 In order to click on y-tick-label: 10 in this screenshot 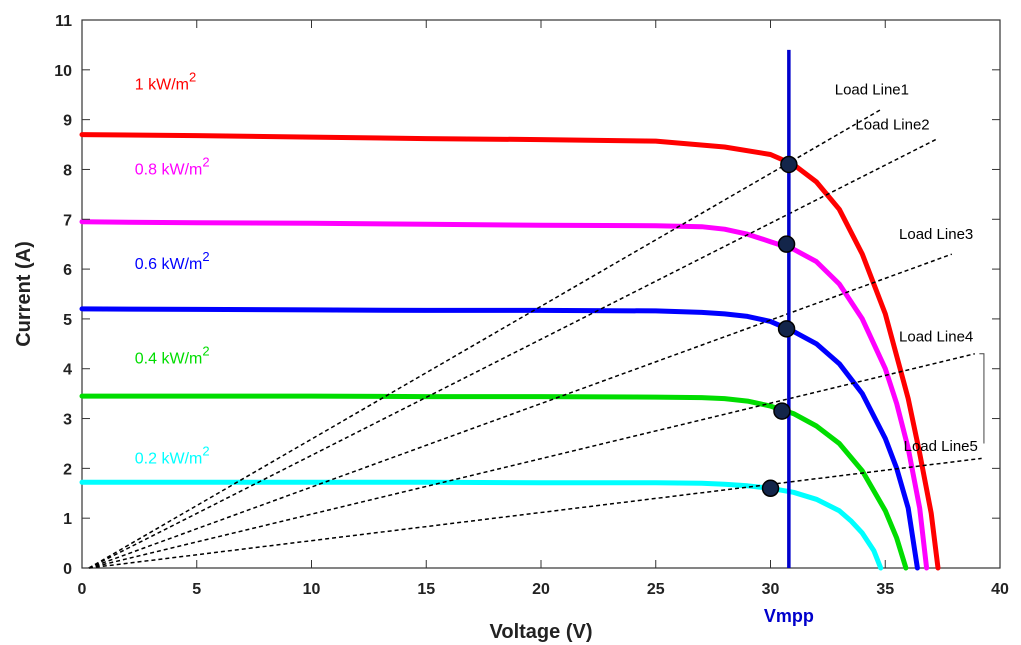, I will do `click(63, 71)`.